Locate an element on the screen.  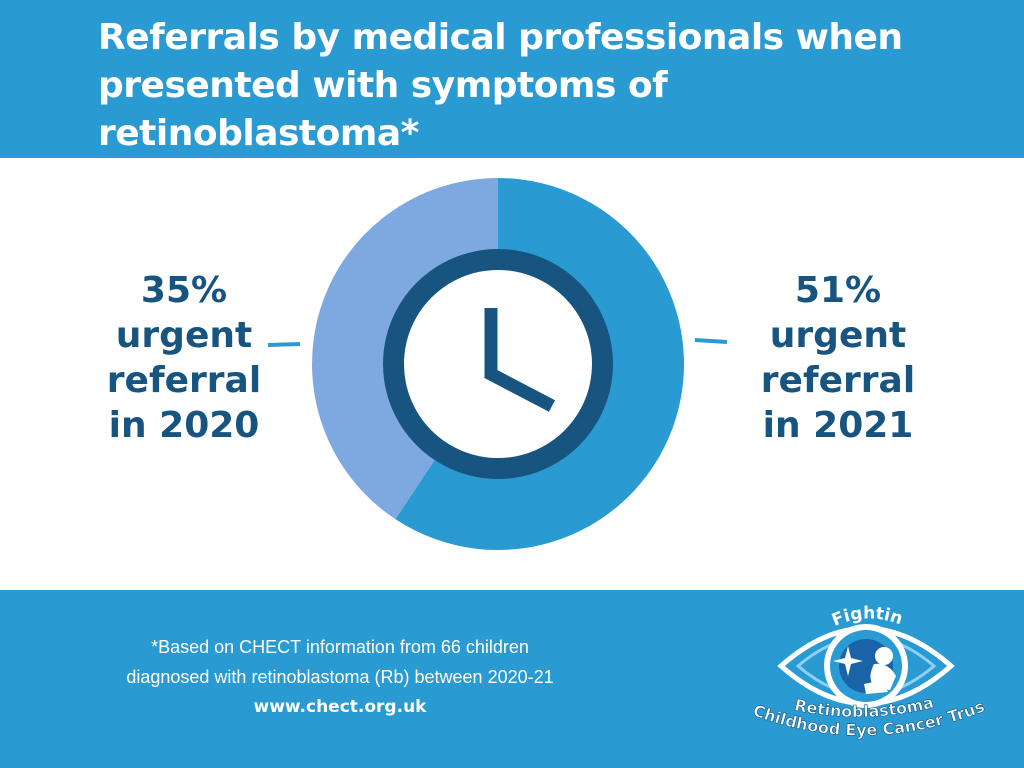
stat-2021-value: 51% is located at coordinates (838, 290).